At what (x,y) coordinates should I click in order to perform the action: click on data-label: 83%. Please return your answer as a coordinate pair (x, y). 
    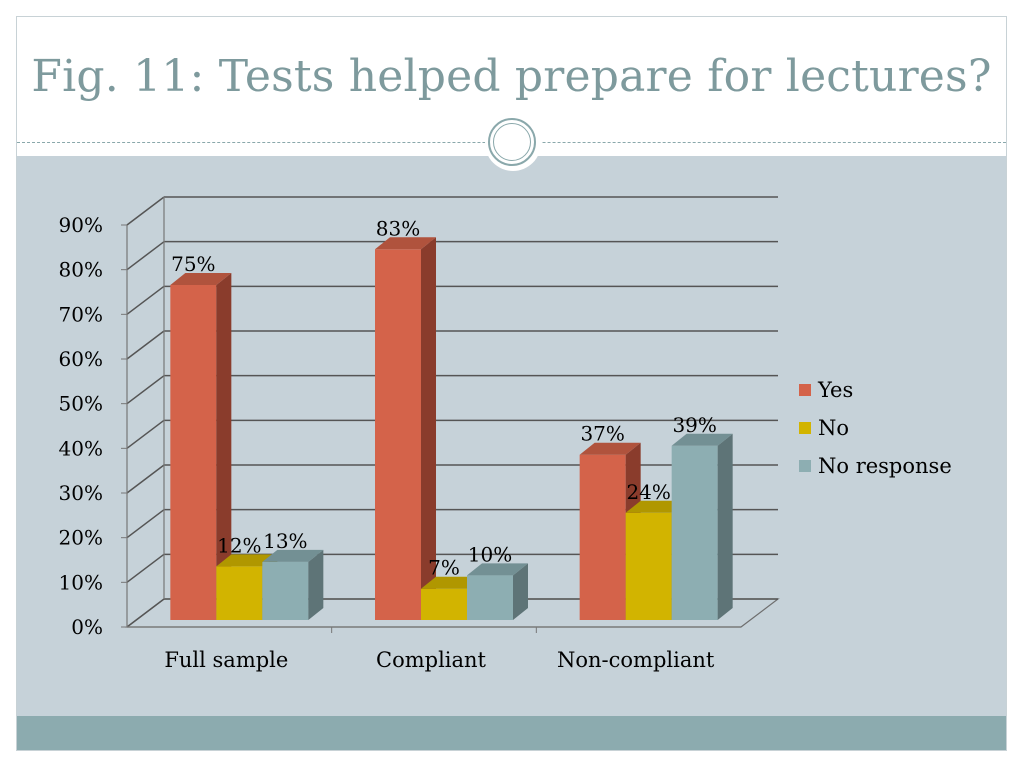
    Looking at the image, I should click on (398, 228).